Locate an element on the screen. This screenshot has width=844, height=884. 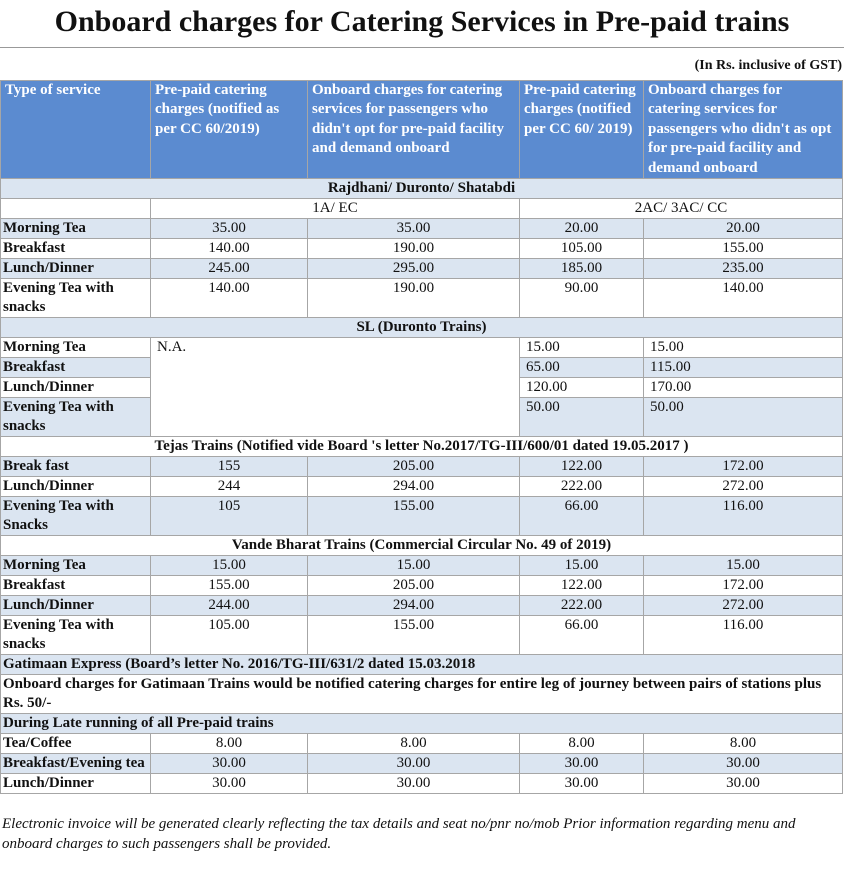
table-row: Morning Tea 35.00 35.00 20.00 20.00 is located at coordinates (421, 229).